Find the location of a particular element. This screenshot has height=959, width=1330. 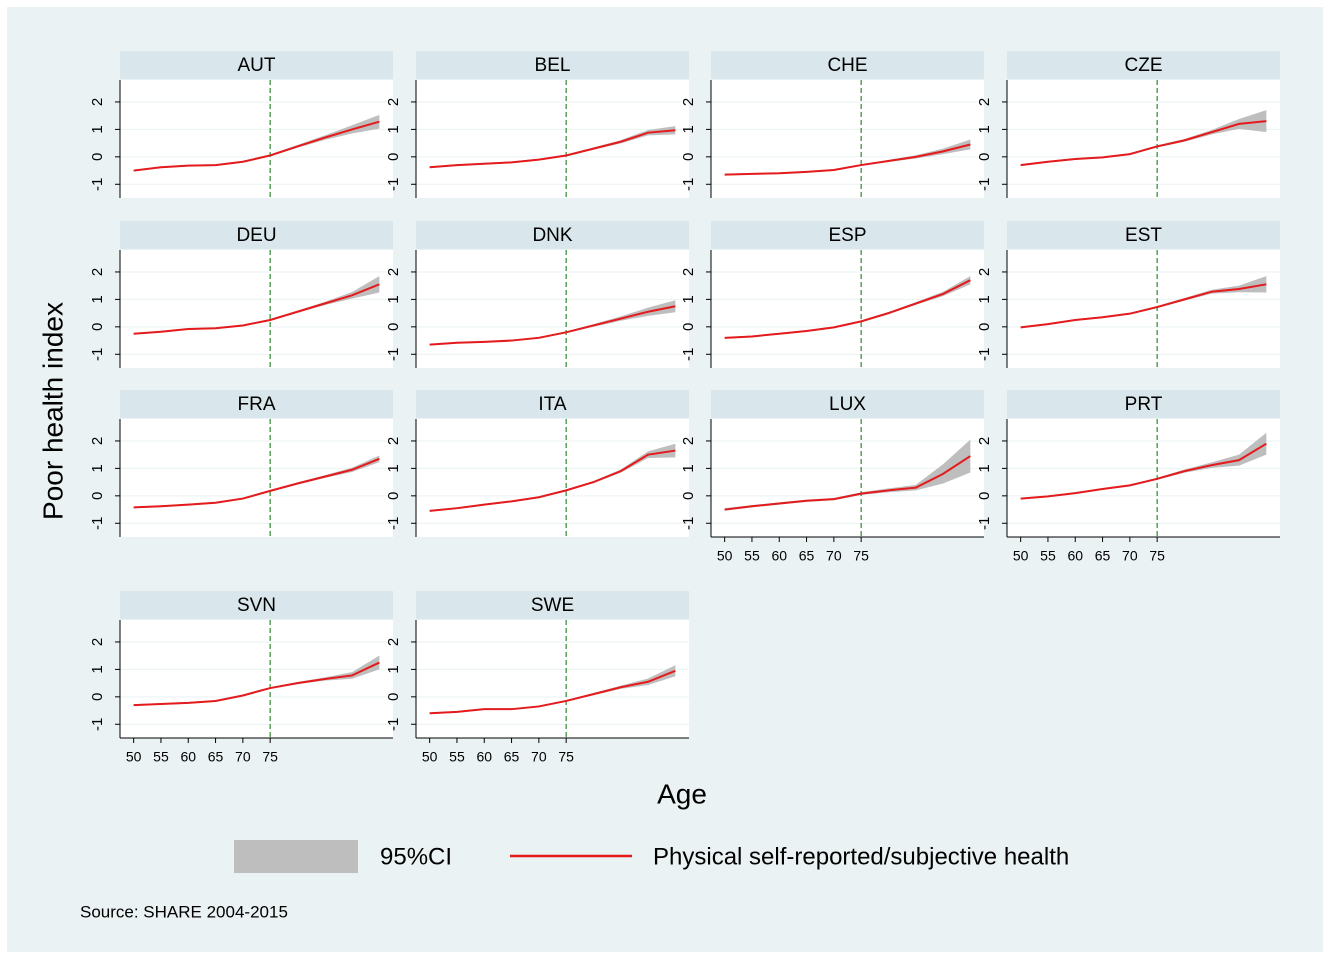

panel-title: EST is located at coordinates (1143, 235).